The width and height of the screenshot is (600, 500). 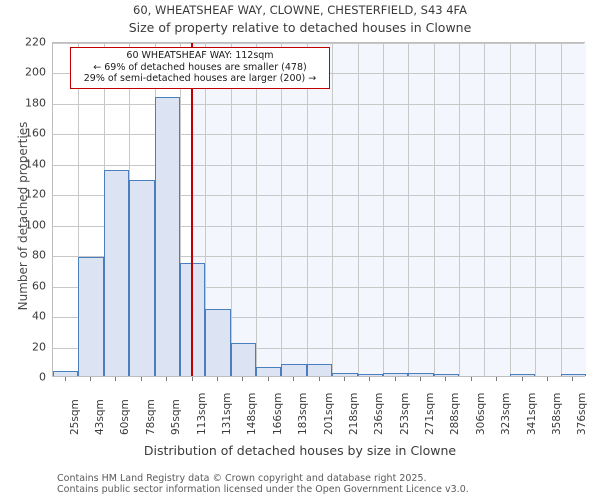 I want to click on x-tick-label: 113sqm, so click(x=201, y=413).